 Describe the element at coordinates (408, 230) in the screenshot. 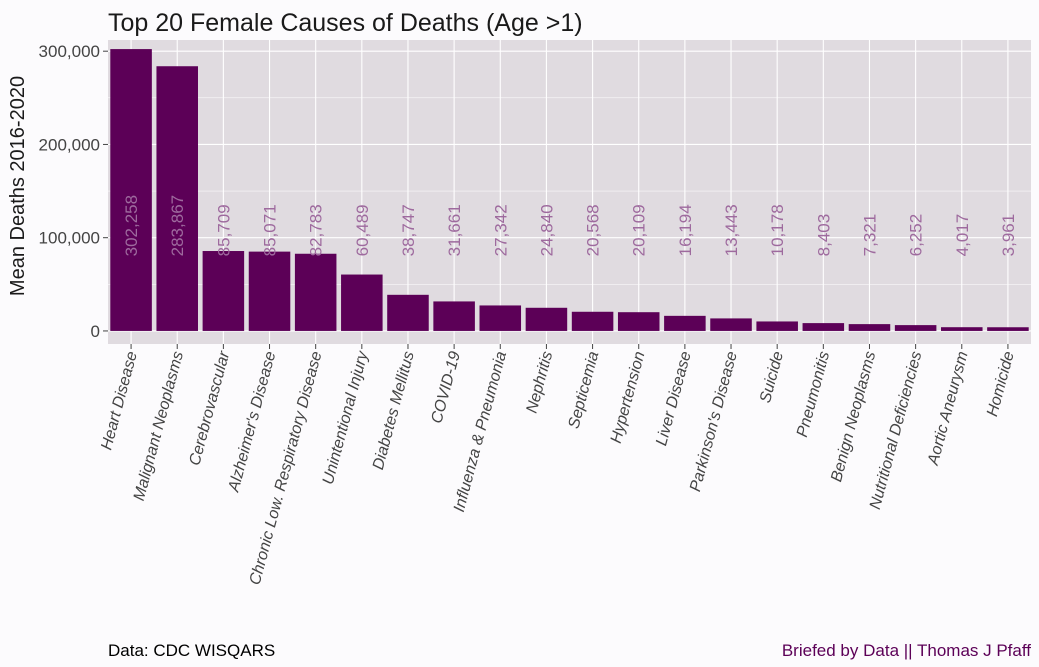

I see `data-label: 38,747` at that location.